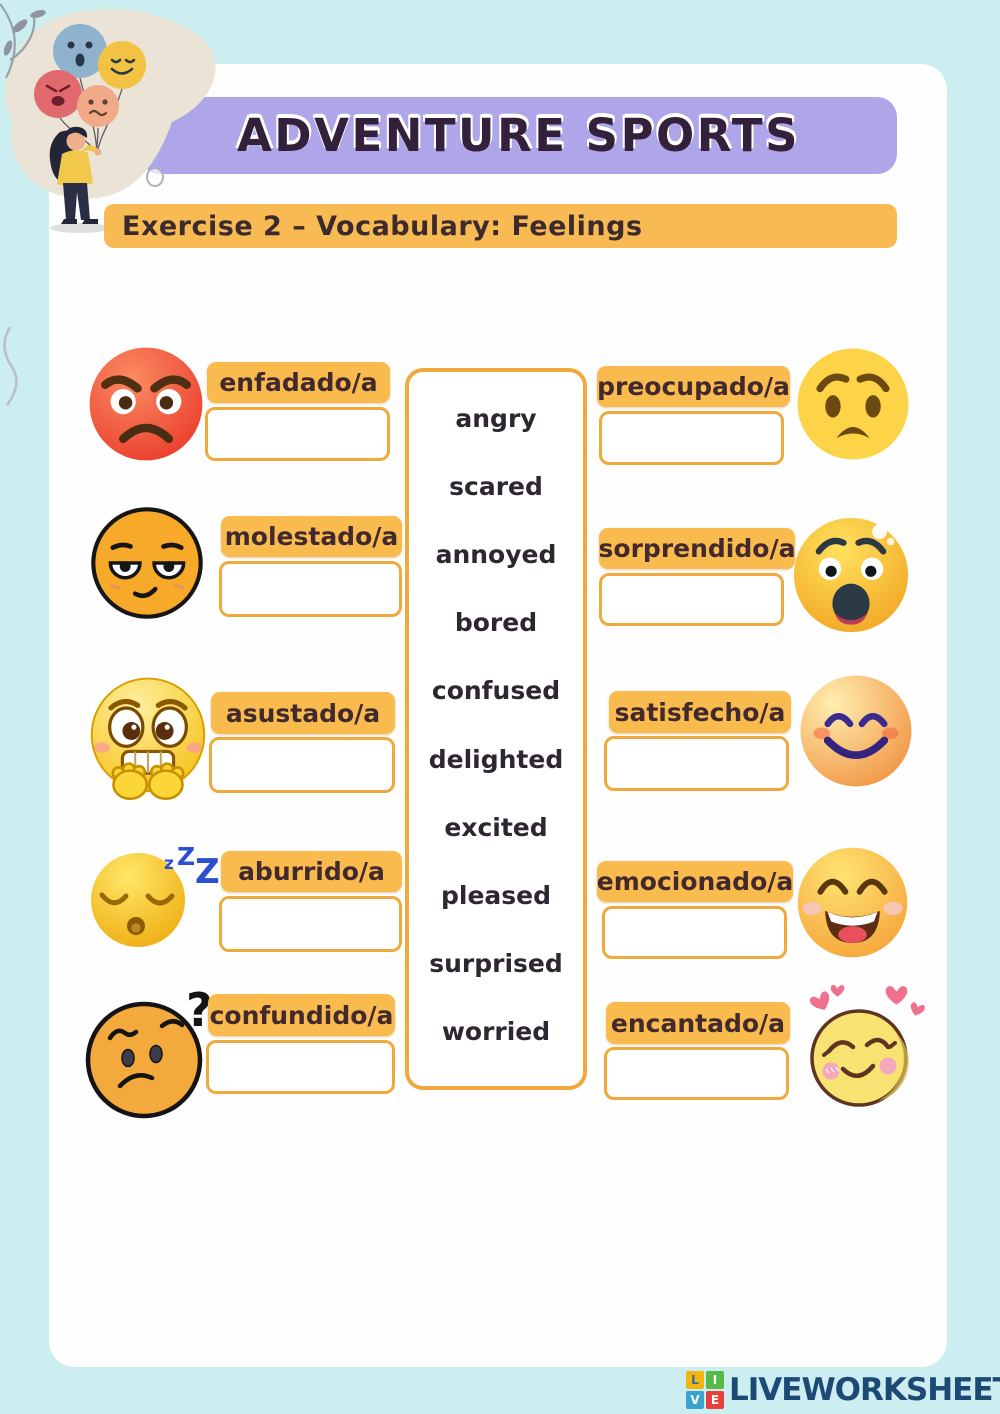  I want to click on answer-input-encantado, so click(696, 1073).